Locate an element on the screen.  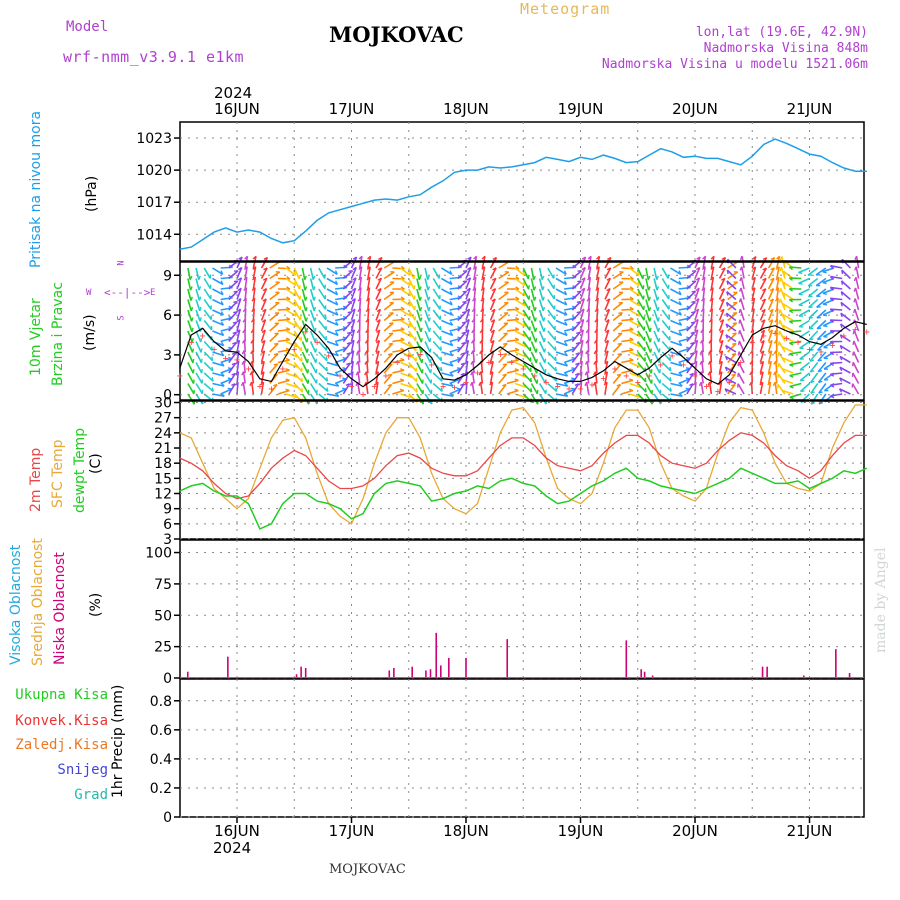
legend-snow: Snijeg is located at coordinates (82, 770).